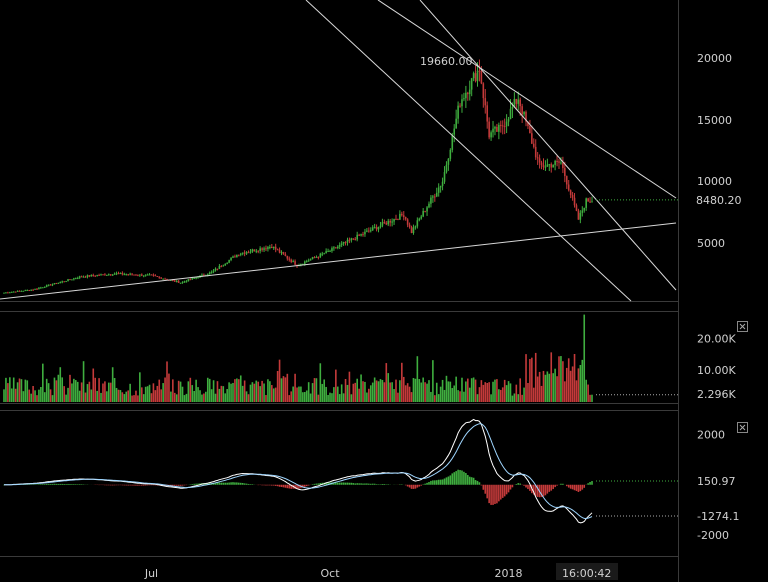 This screenshot has width=768, height=582. I want to click on high-annotation: 19660.00, so click(446, 61).